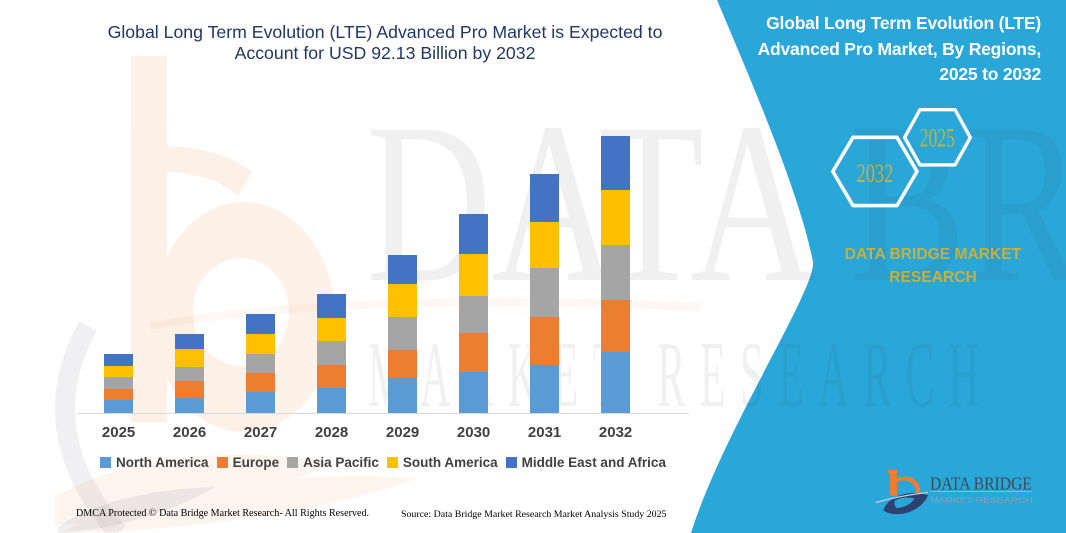 The width and height of the screenshot is (1066, 533). Describe the element at coordinates (981, 500) in the screenshot. I see `svg-text: MARKET RESEARCH` at that location.